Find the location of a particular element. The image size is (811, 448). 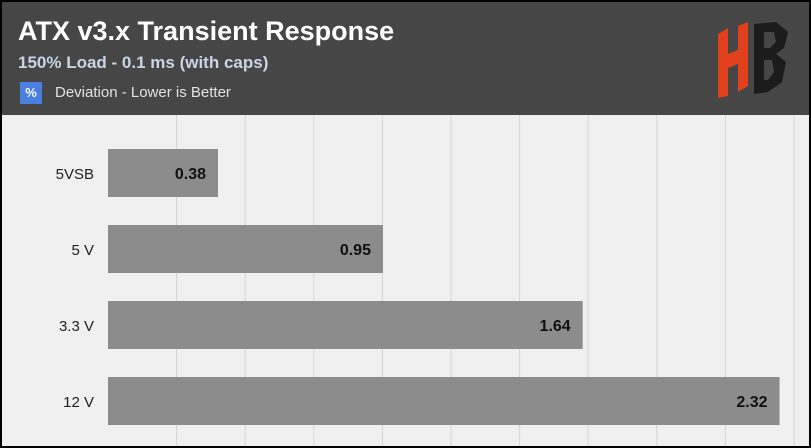

category-label: 5 V is located at coordinates (82, 250).